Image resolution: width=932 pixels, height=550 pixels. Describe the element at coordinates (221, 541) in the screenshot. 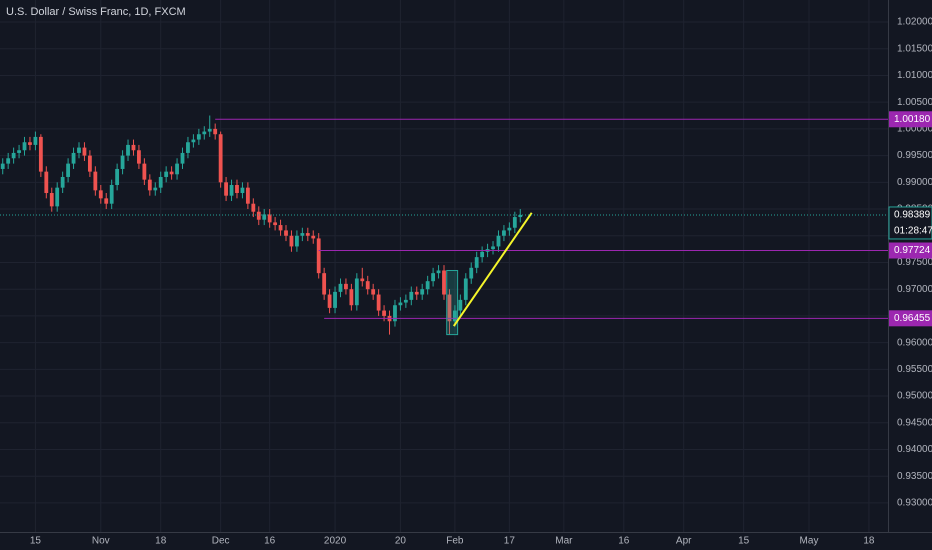

I see `x-tick-label: Dec` at that location.